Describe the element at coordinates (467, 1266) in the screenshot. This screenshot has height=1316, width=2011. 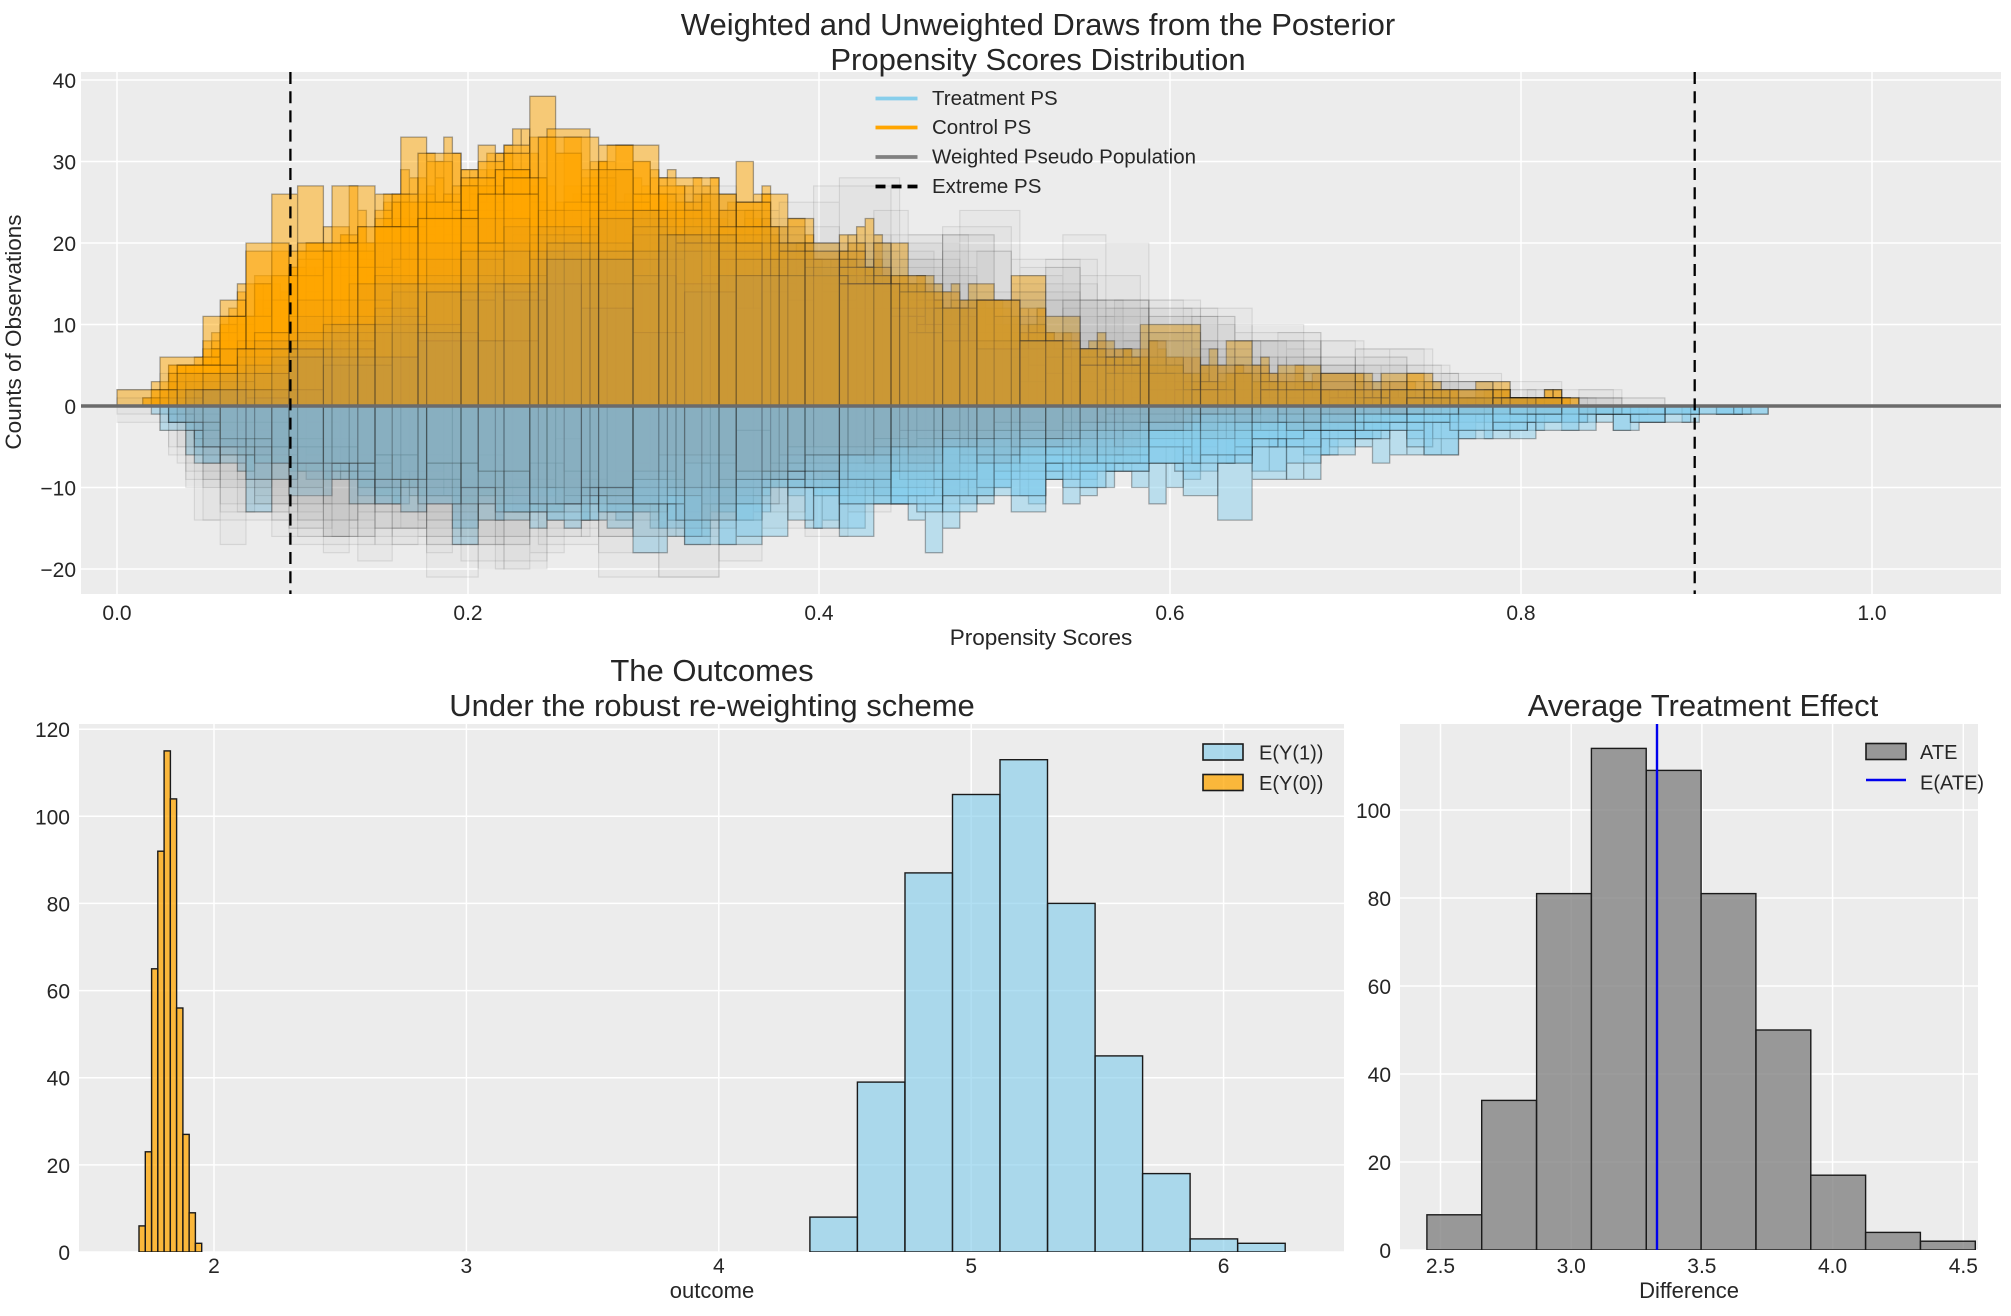
I see `svg-text: 3` at that location.